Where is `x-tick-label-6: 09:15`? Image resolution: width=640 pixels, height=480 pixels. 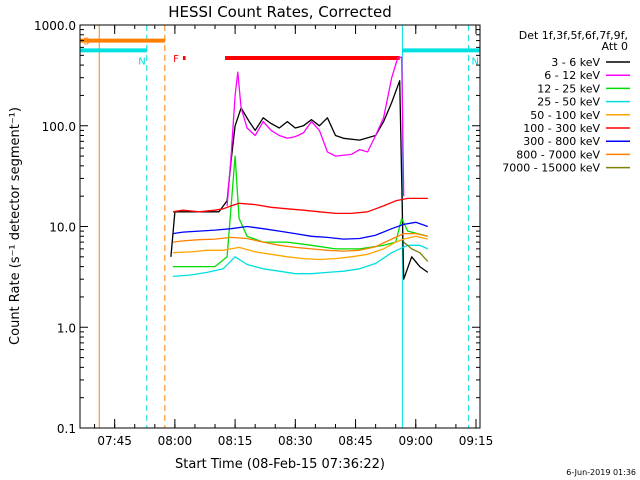
x-tick-label-6: 09:15 is located at coordinates (476, 441).